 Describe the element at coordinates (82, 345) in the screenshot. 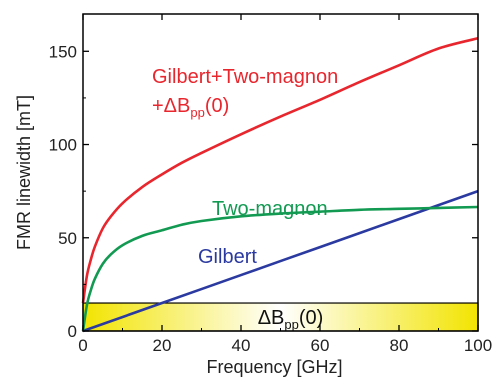

I see `x-tick-label: 0` at that location.